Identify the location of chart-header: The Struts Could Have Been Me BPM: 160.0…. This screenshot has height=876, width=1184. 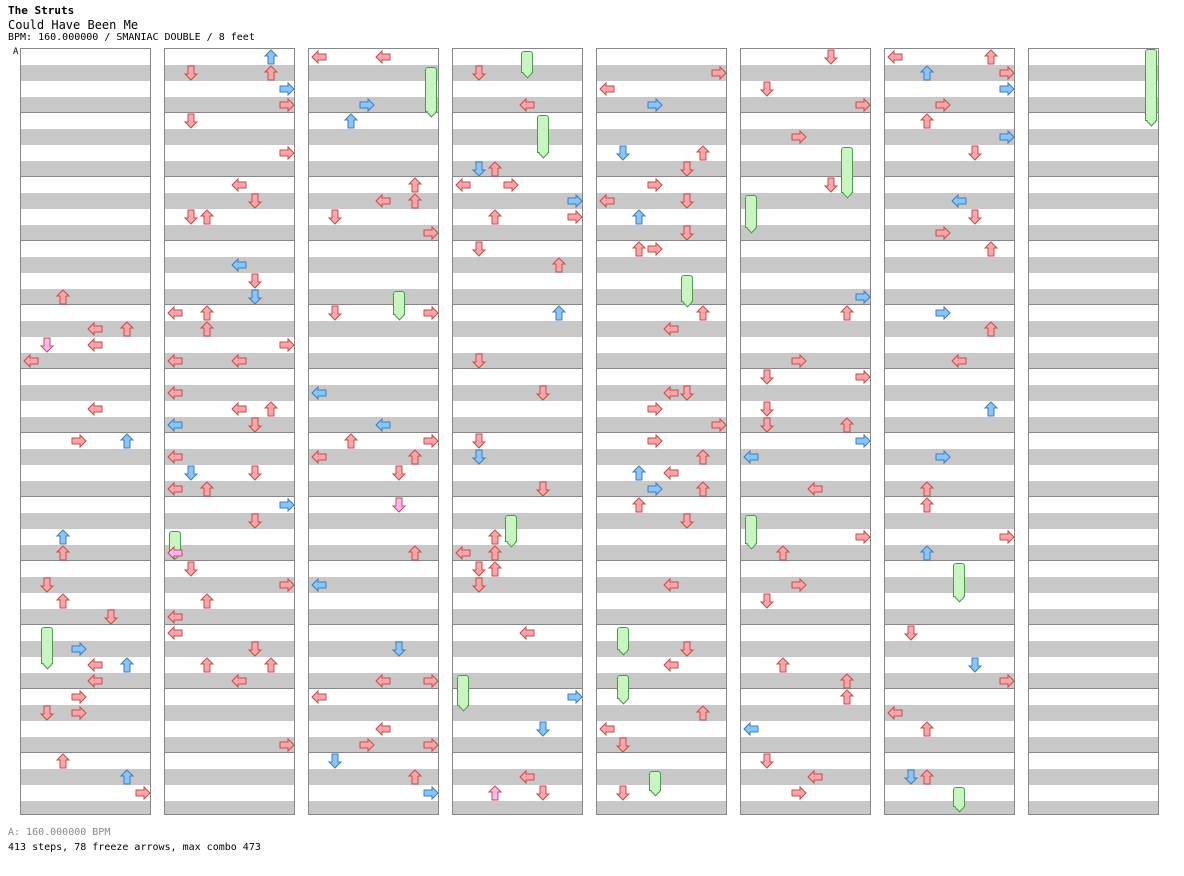
(131, 24).